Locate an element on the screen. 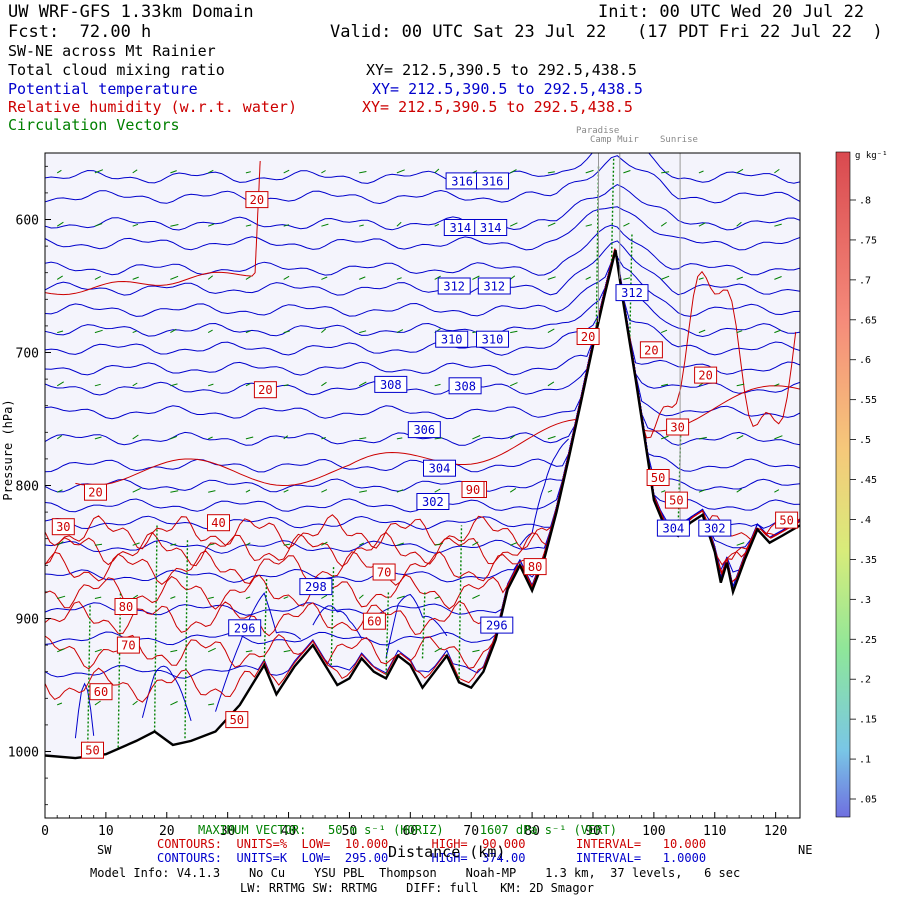 This screenshot has width=900, height=900. x-tick-label: 0 is located at coordinates (45, 831).